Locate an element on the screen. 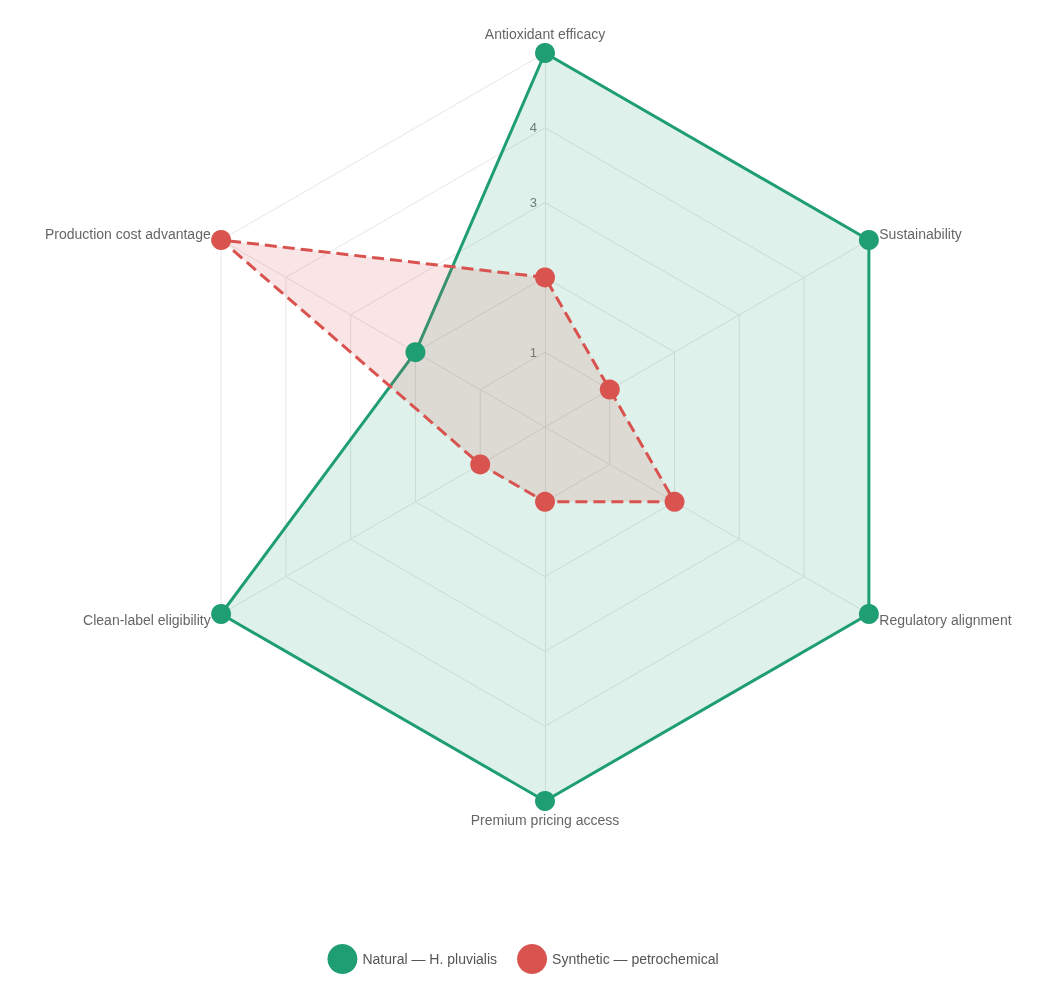  y-tick-label: 4 is located at coordinates (533, 128).